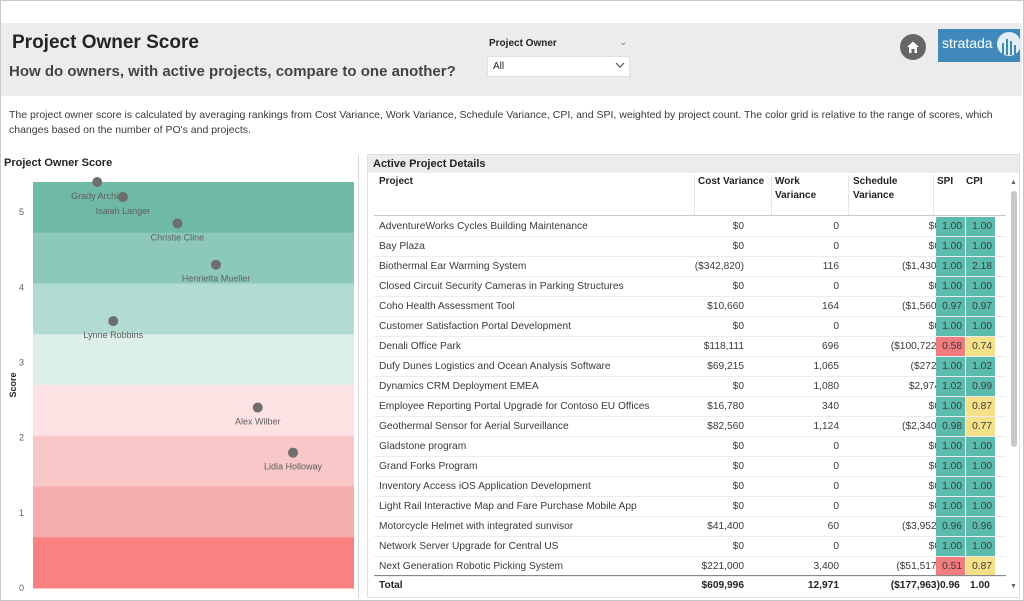  Describe the element at coordinates (21, 287) in the screenshot. I see `y-tick-label: 4` at that location.